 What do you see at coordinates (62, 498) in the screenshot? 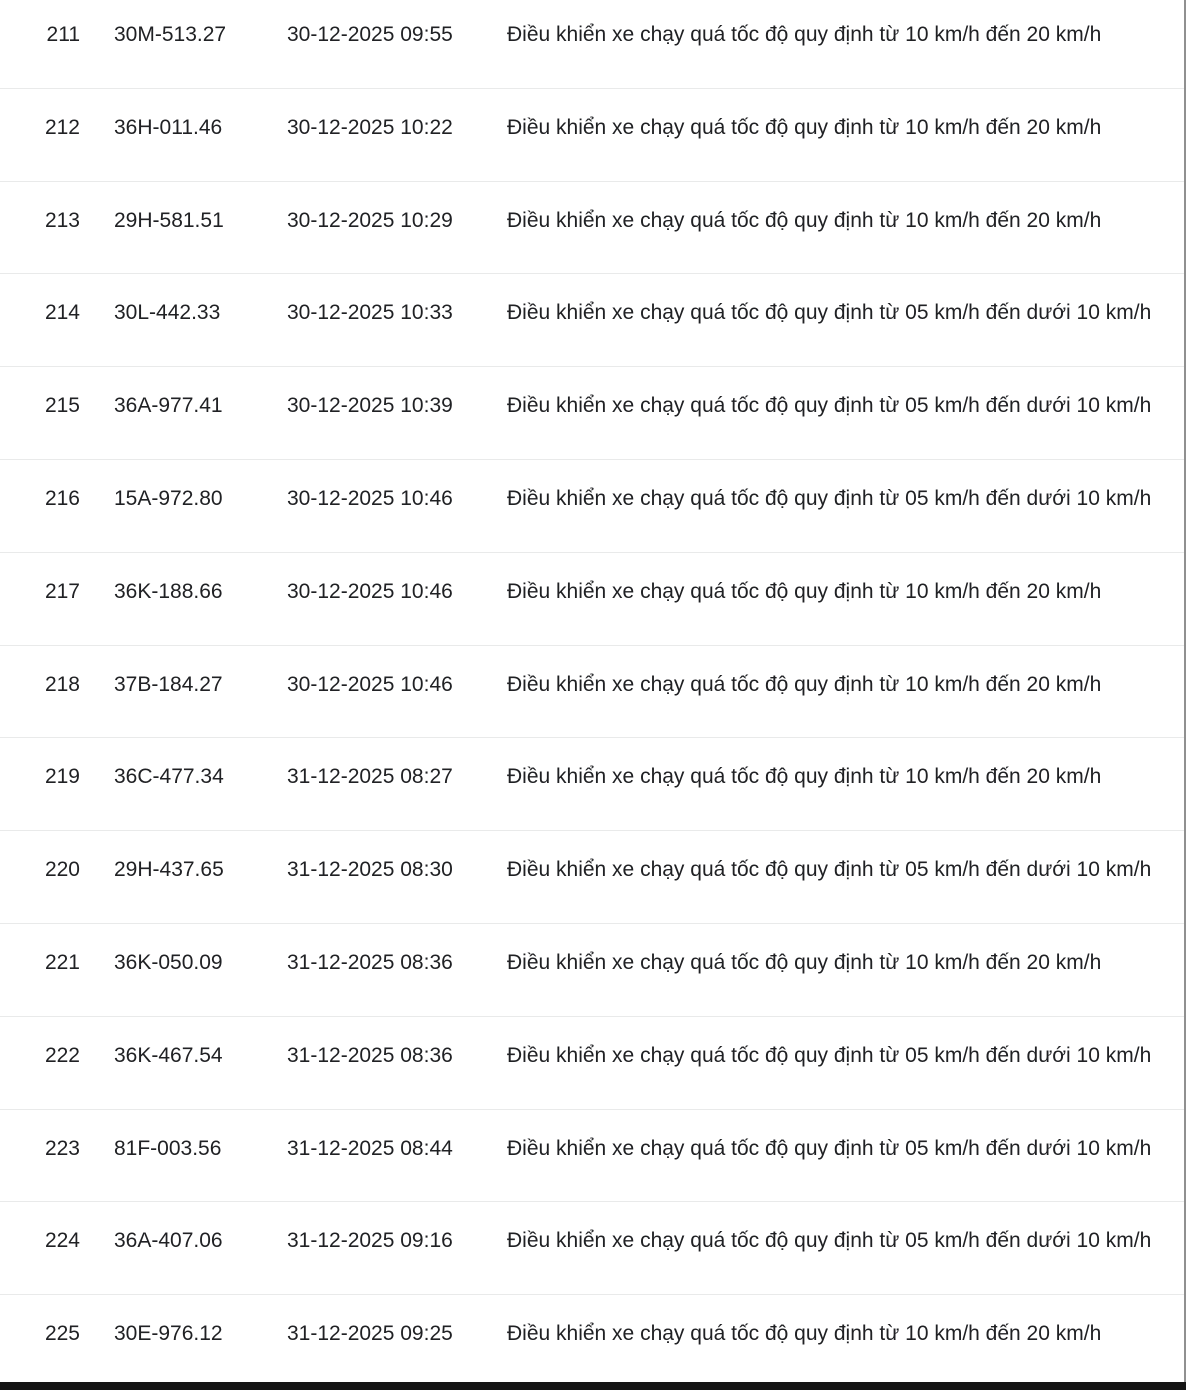
I see `row-index: 216` at bounding box center [62, 498].